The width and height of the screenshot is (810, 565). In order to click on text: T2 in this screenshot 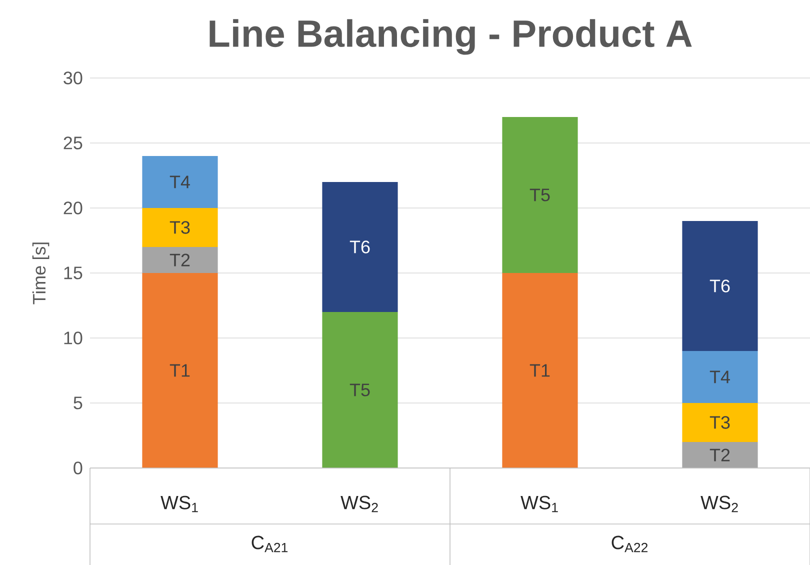, I will do `click(720, 455)`.